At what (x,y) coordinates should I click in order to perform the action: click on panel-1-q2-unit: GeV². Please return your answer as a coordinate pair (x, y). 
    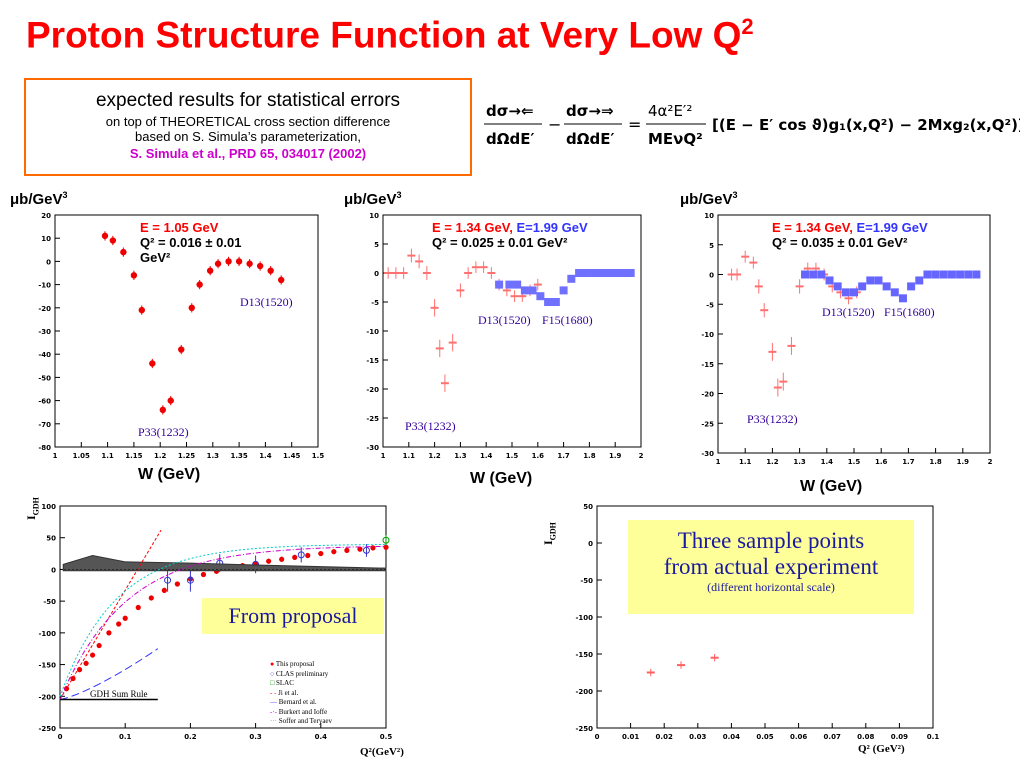
    Looking at the image, I should click on (155, 257).